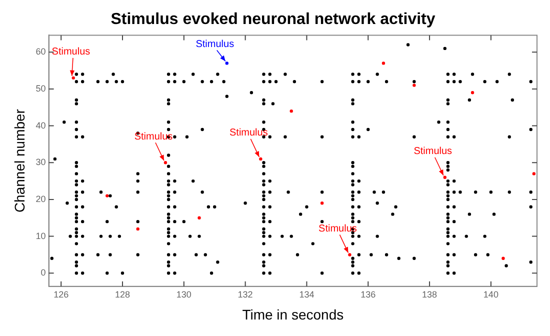  Describe the element at coordinates (41, 125) in the screenshot. I see `y-tick-label: 40` at that location.